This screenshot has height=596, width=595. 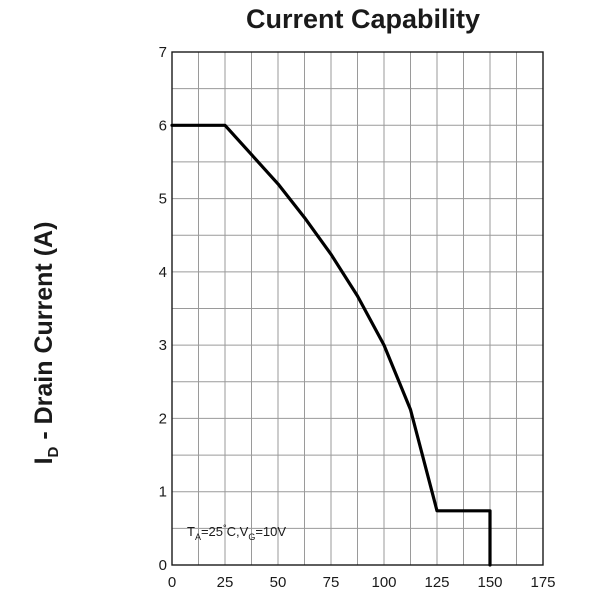 What do you see at coordinates (163, 418) in the screenshot?
I see `y-tick-label: 2` at bounding box center [163, 418].